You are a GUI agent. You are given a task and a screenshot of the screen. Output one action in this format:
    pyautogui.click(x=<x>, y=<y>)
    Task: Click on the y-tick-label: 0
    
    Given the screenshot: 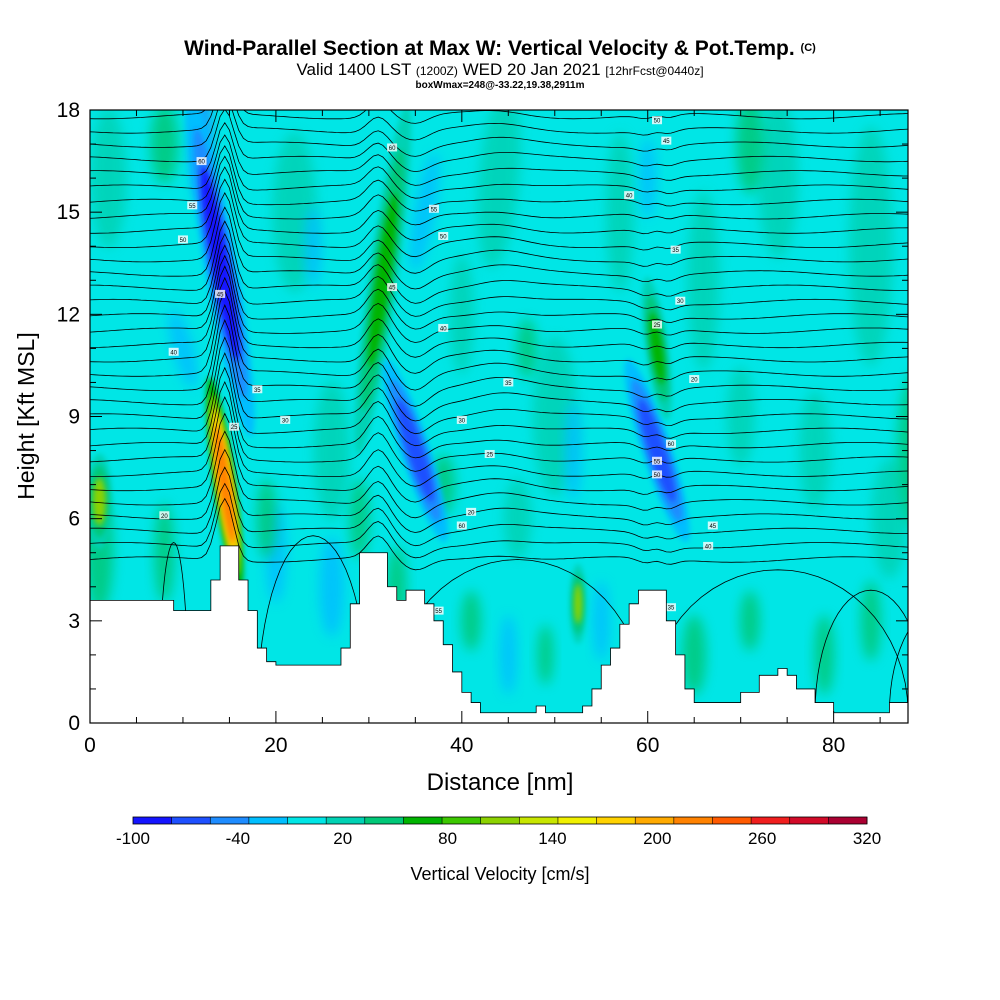 What is the action you would take?
    pyautogui.click(x=74, y=723)
    